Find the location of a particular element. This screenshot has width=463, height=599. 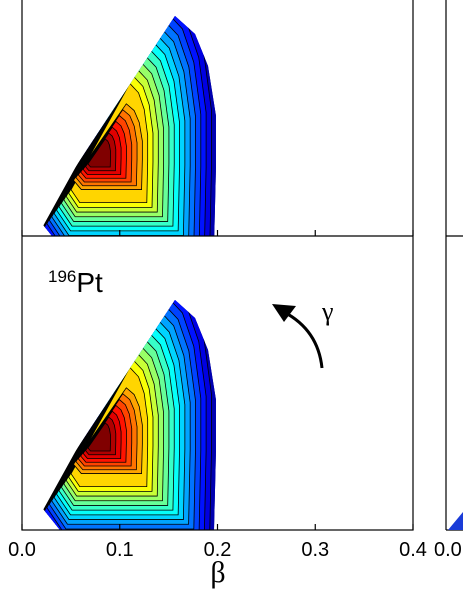

gamma-arrowhead is located at coordinates (284, 313).